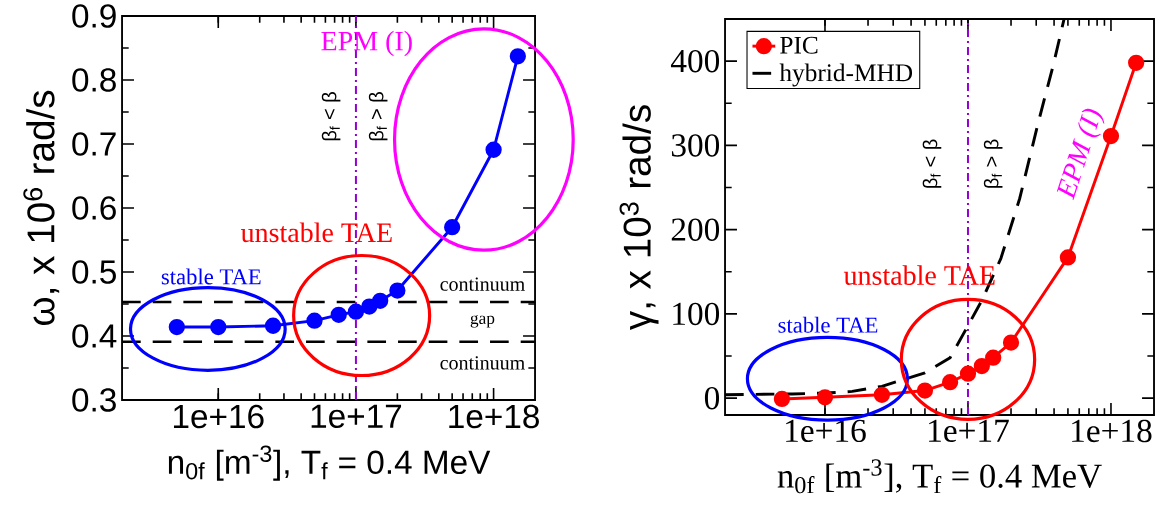 This screenshot has height=528, width=1175. What do you see at coordinates (695, 229) in the screenshot?
I see `y-tick-label: 200` at bounding box center [695, 229].